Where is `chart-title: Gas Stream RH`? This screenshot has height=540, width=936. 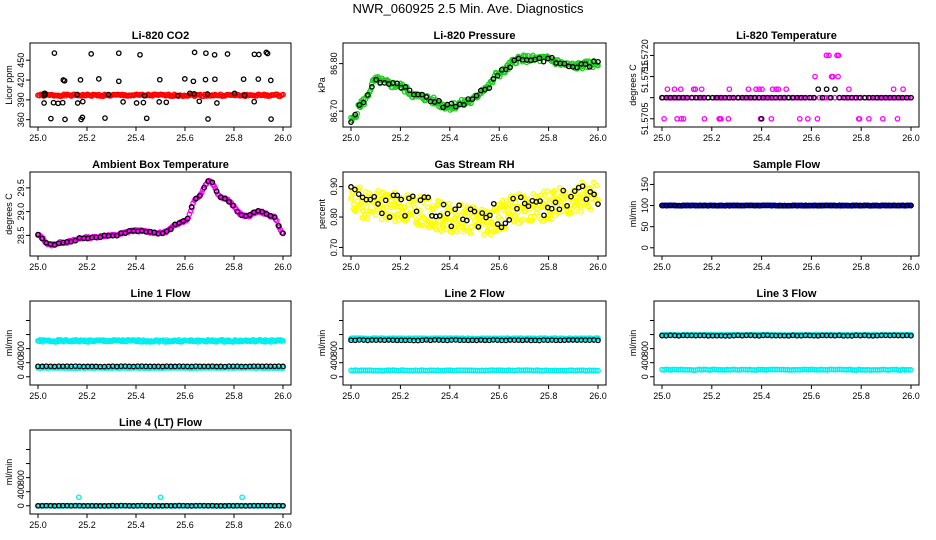
chart-title: Gas Stream RH is located at coordinates (474, 165).